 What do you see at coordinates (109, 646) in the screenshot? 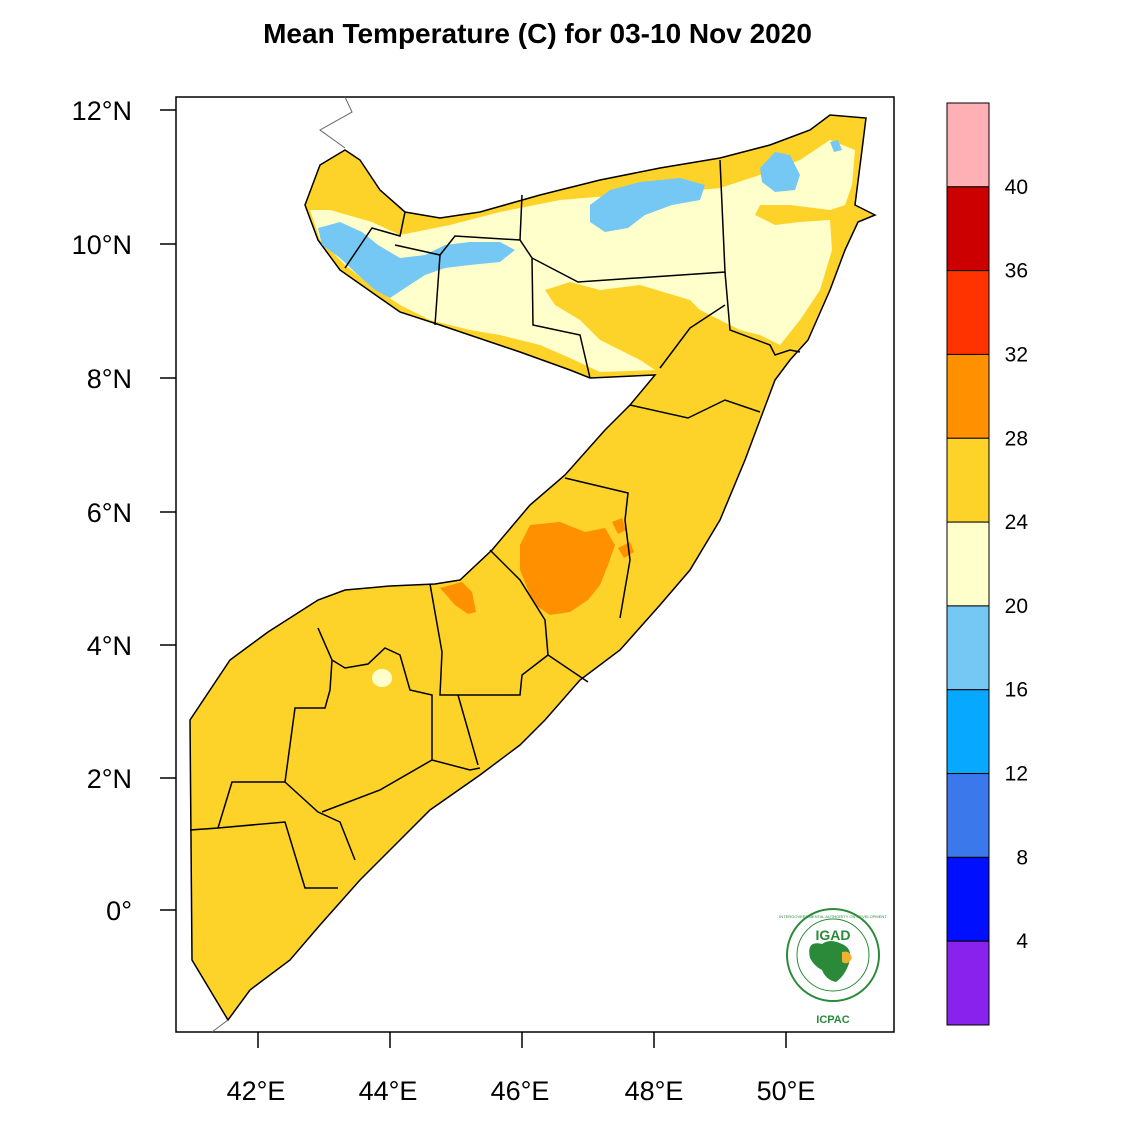
I see `lat-tick-label: 4°N` at bounding box center [109, 646].